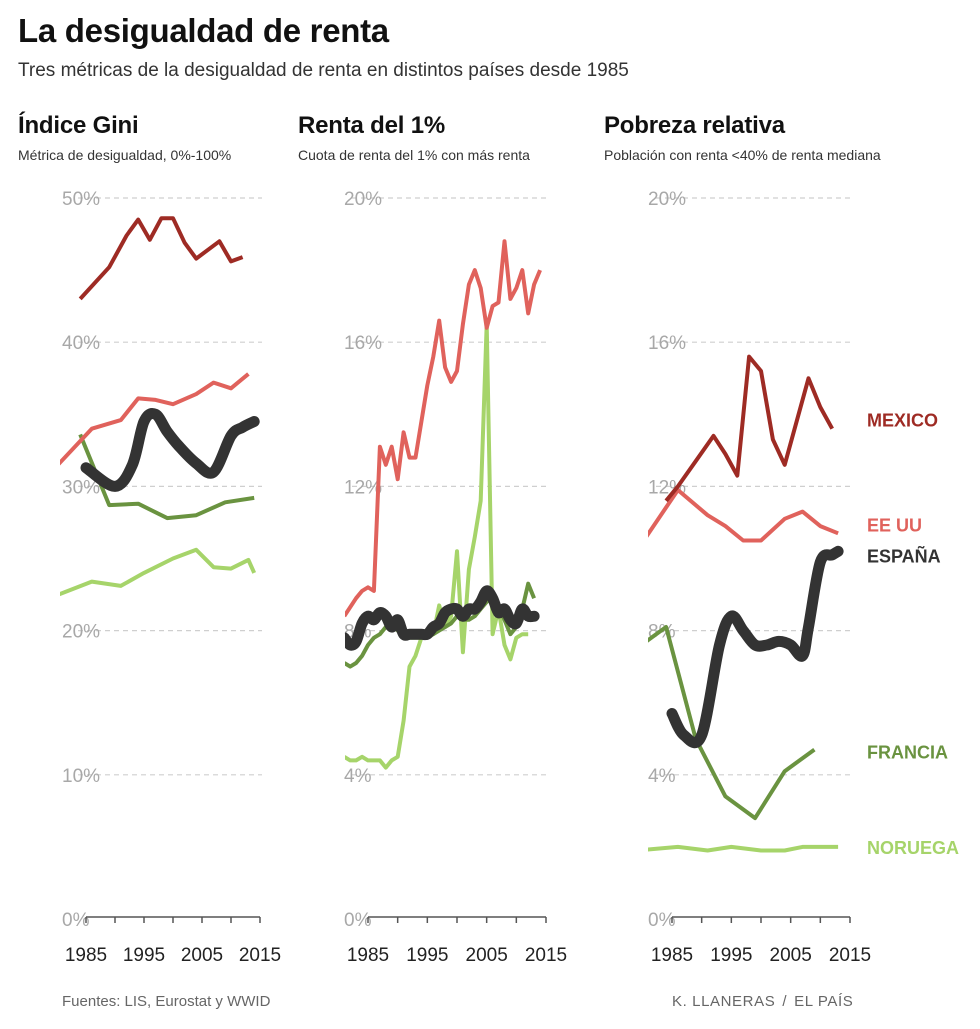 The image size is (980, 1029). I want to click on panel-gini-subtitle: Métrica de desigualdad, 0%-100%, so click(125, 155).